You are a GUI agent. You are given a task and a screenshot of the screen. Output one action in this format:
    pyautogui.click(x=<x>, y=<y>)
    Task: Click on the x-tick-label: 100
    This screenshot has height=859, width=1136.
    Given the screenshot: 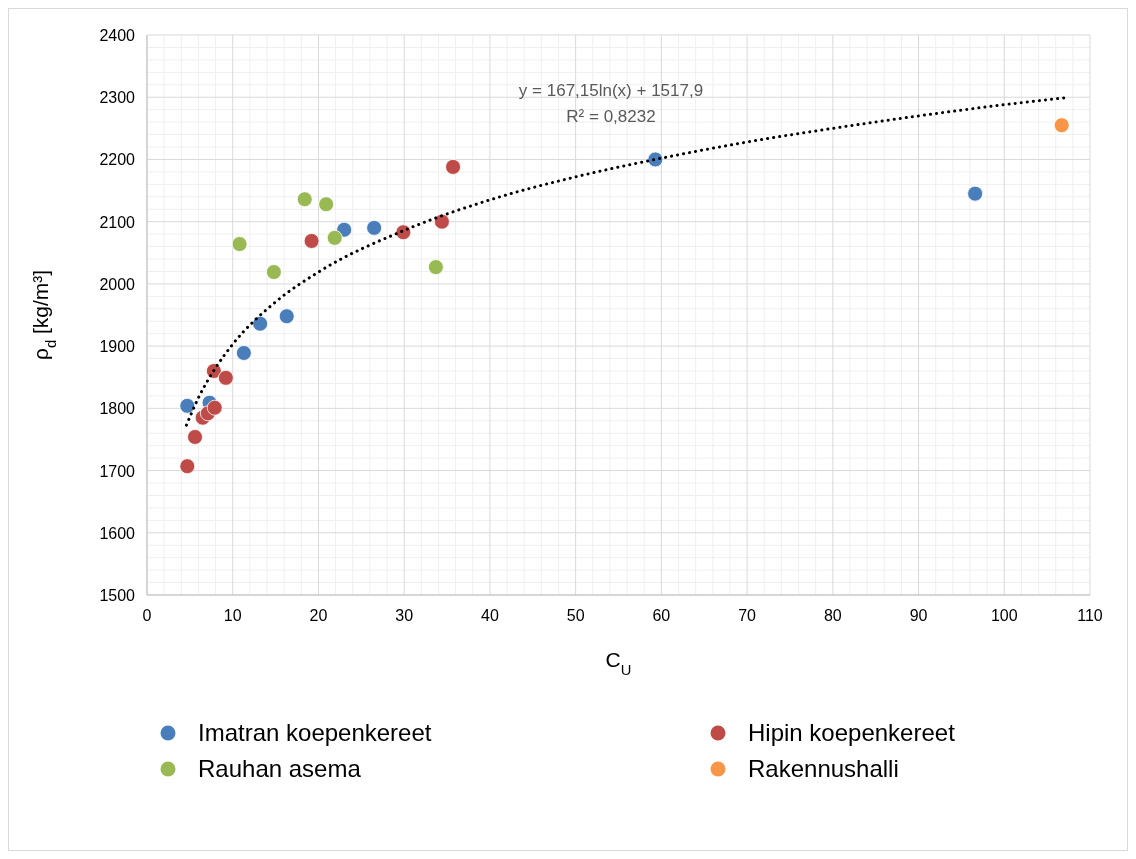 What is the action you would take?
    pyautogui.click(x=1004, y=615)
    